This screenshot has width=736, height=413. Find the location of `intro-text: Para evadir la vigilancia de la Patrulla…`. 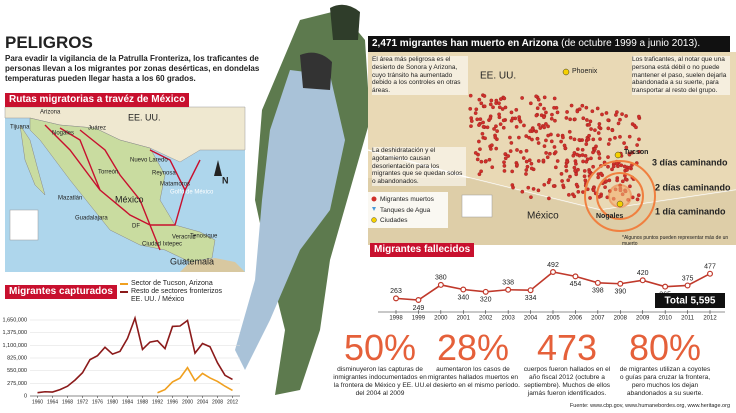

intro-text: Para evadir la vigilancia de la Patrulla… is located at coordinates (132, 68).